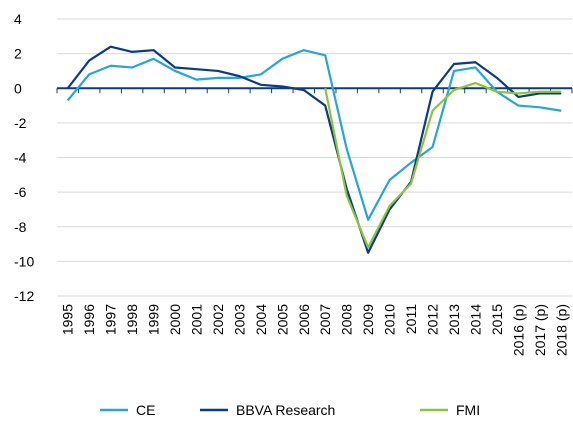 This screenshot has width=573, height=427. Describe the element at coordinates (411, 319) in the screenshot. I see `x-tick-label: 2011` at that location.